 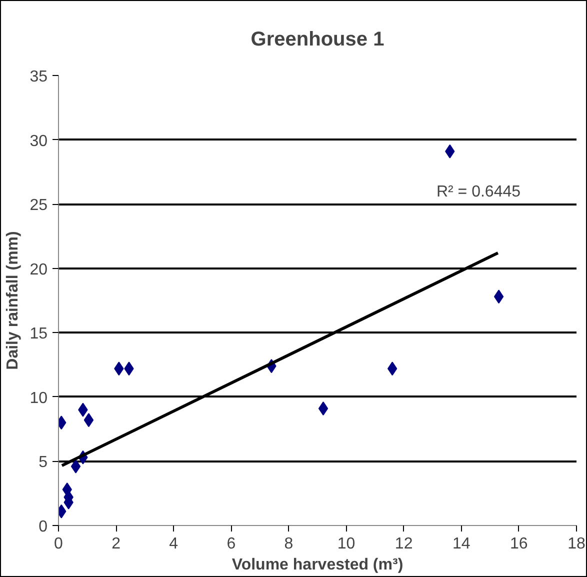 I want to click on y-tick-label: 15, so click(x=39, y=334).